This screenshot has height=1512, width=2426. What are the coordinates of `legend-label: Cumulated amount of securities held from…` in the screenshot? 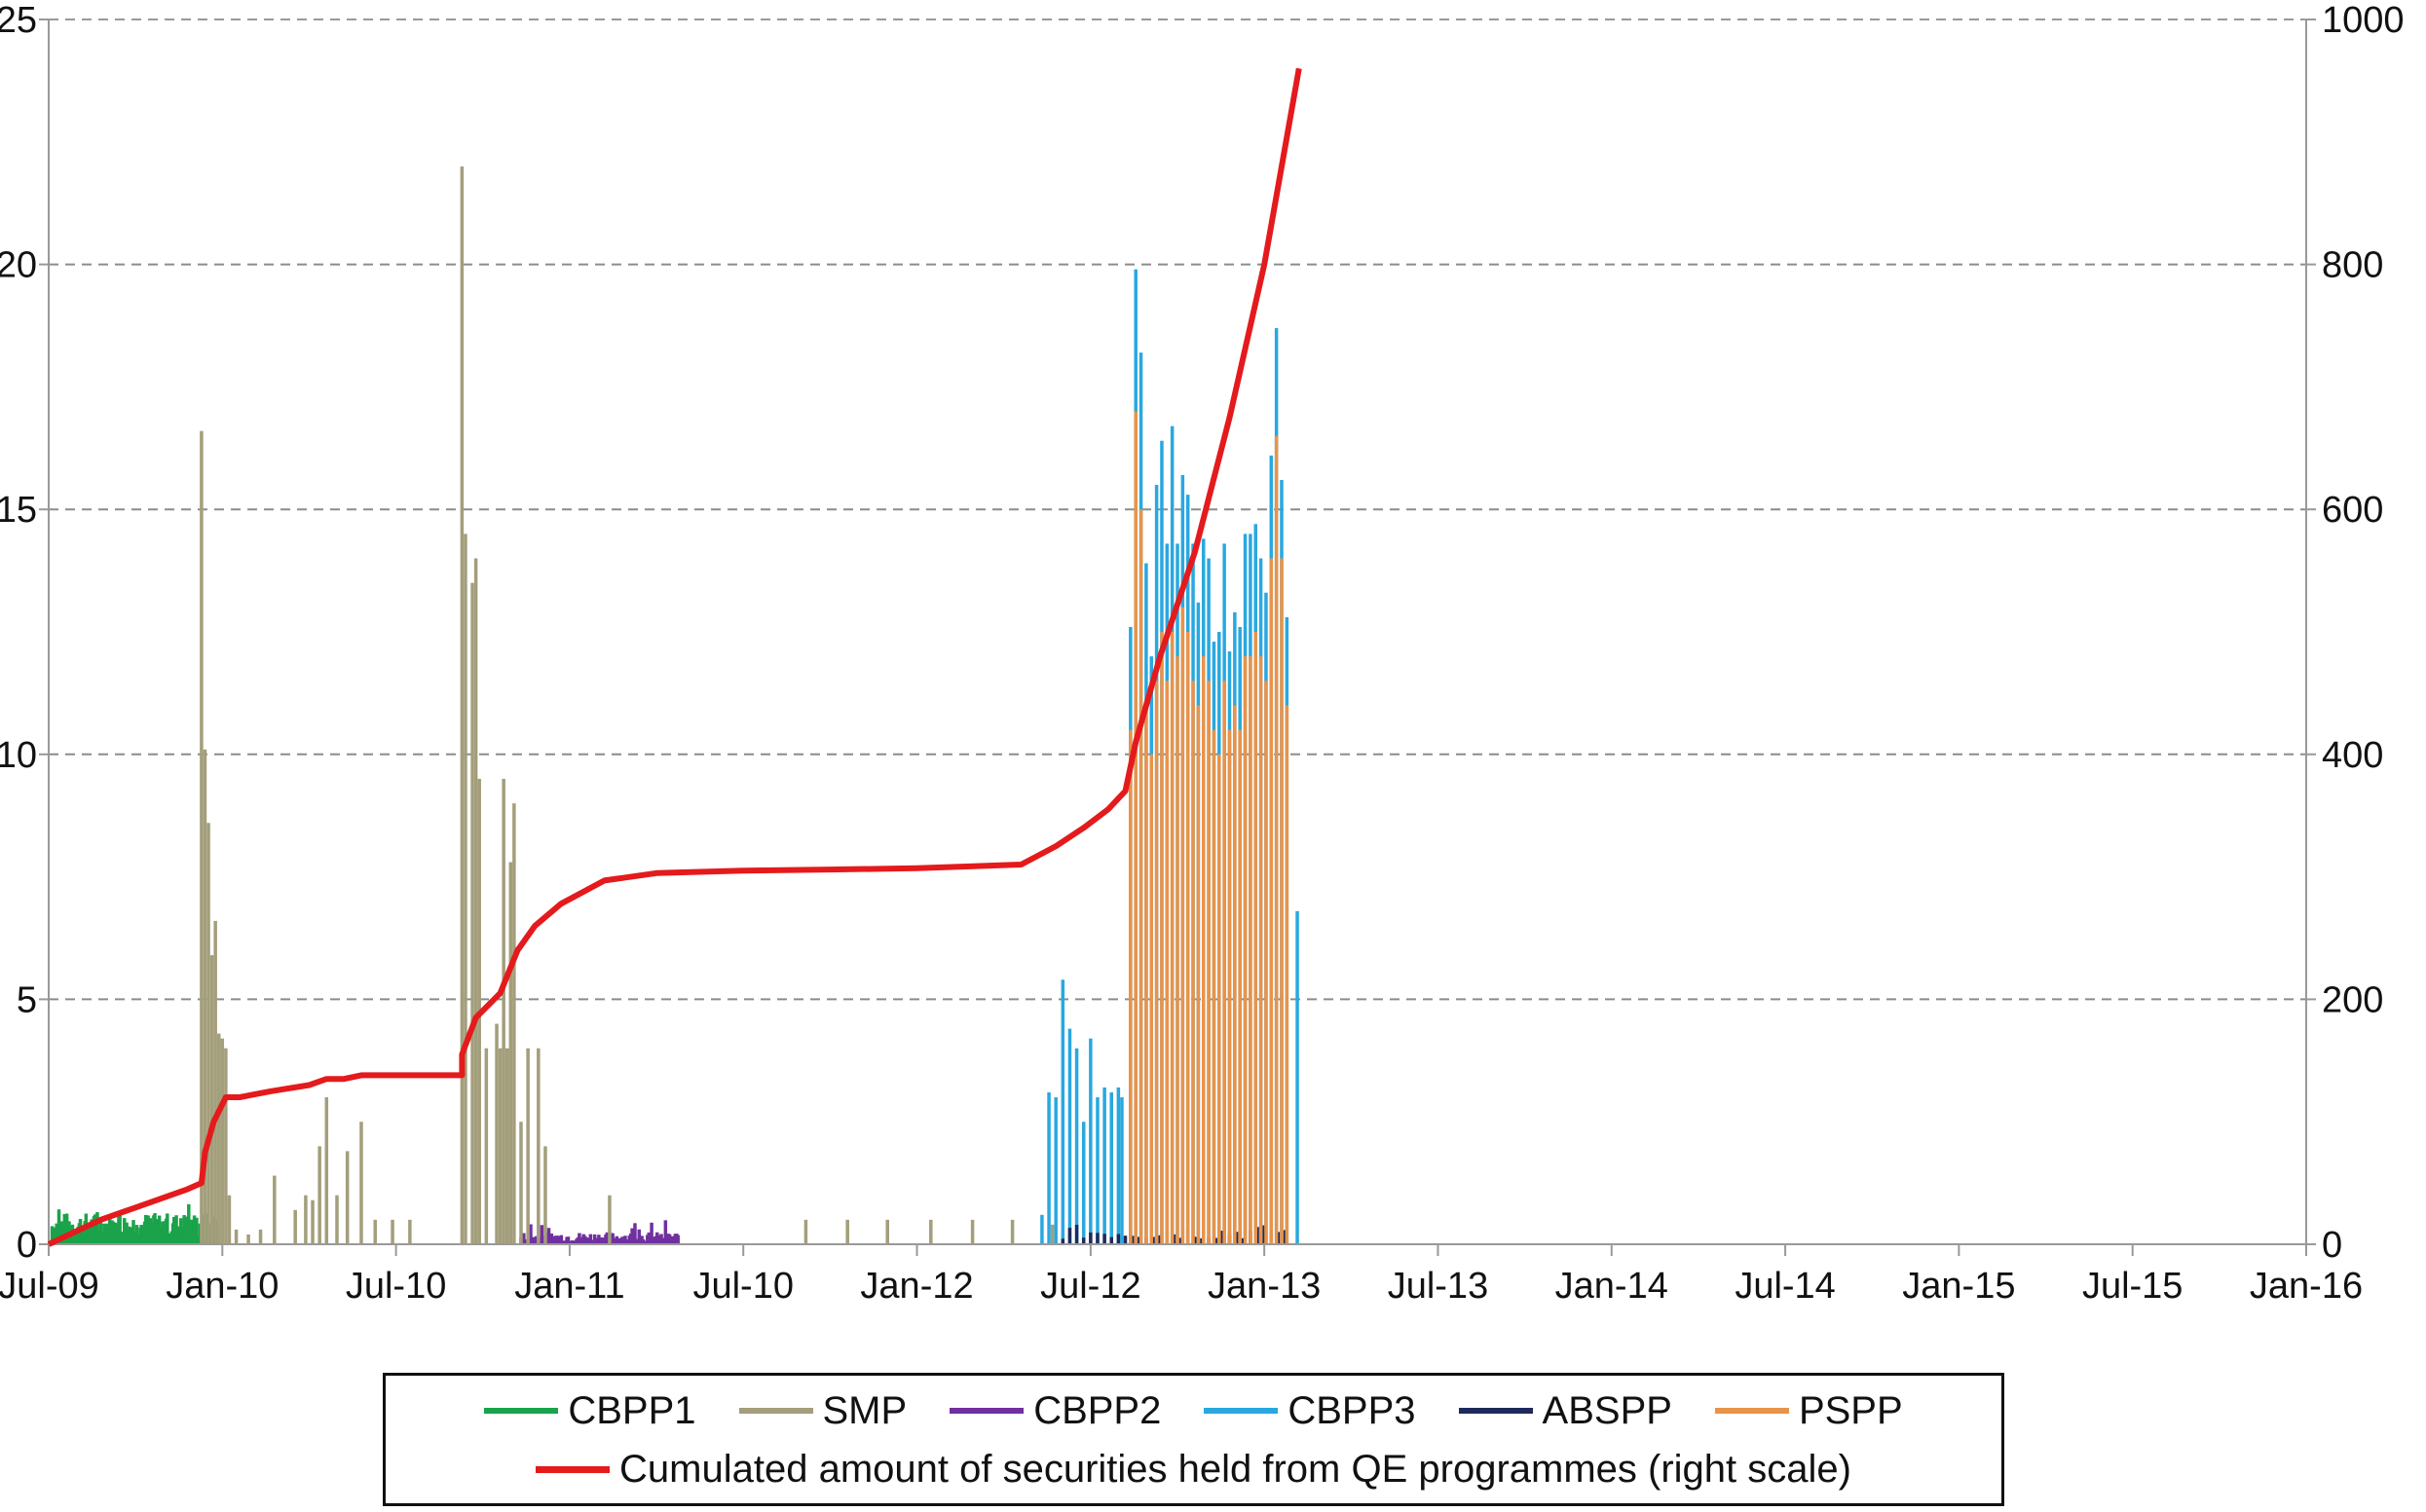 It's located at (1235, 1469).